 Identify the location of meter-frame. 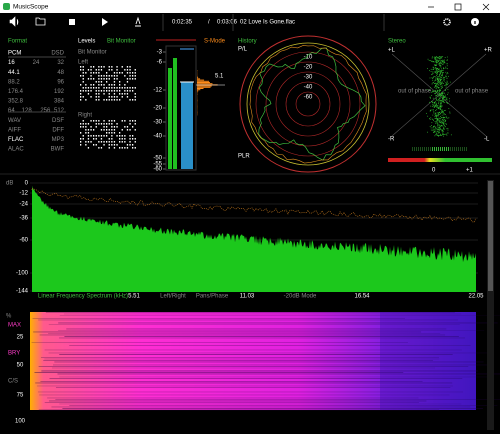
(181, 108).